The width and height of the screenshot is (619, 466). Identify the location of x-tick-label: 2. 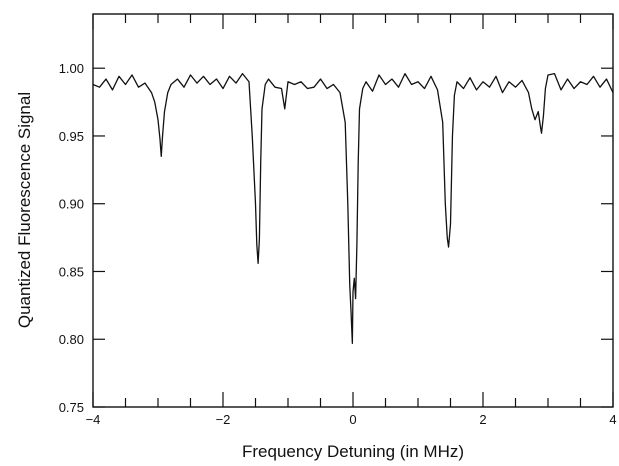
(482, 419).